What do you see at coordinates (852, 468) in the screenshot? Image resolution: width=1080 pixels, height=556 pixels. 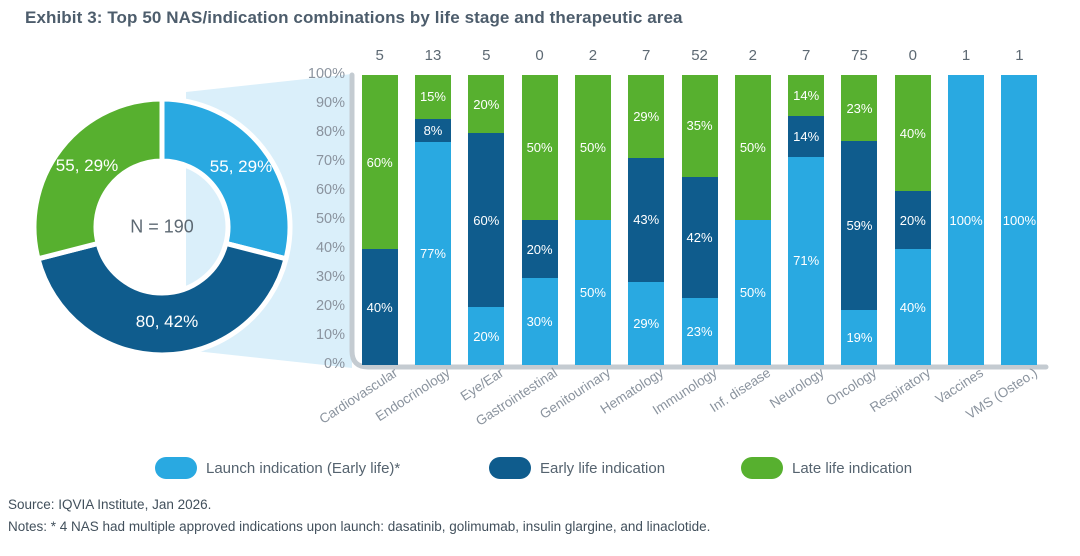 I see `legend-label: Late life indication` at bounding box center [852, 468].